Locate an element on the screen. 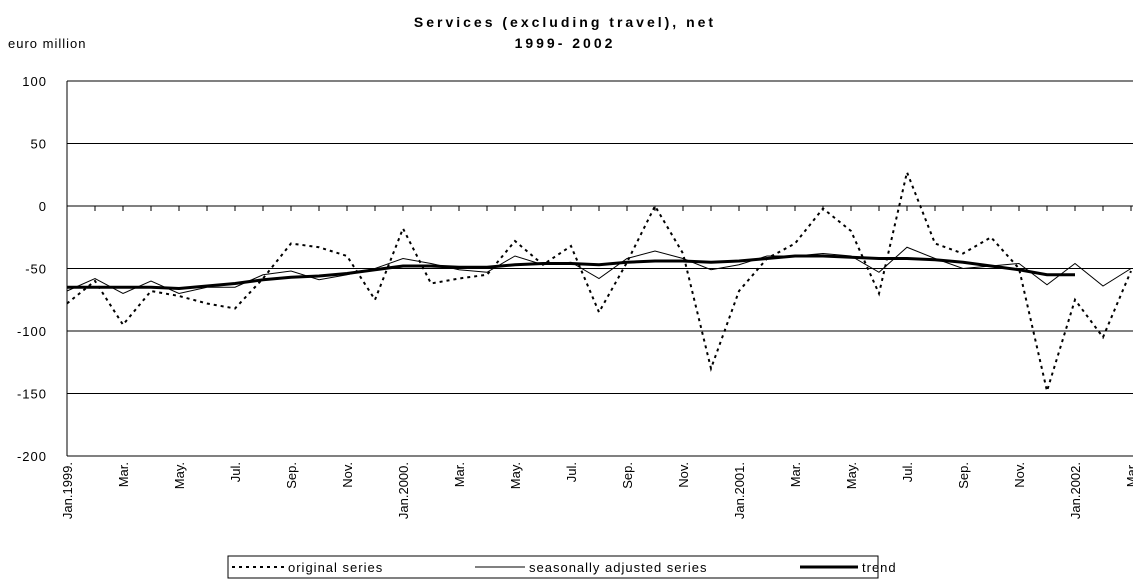  y-tick-label: 100 is located at coordinates (34, 81).